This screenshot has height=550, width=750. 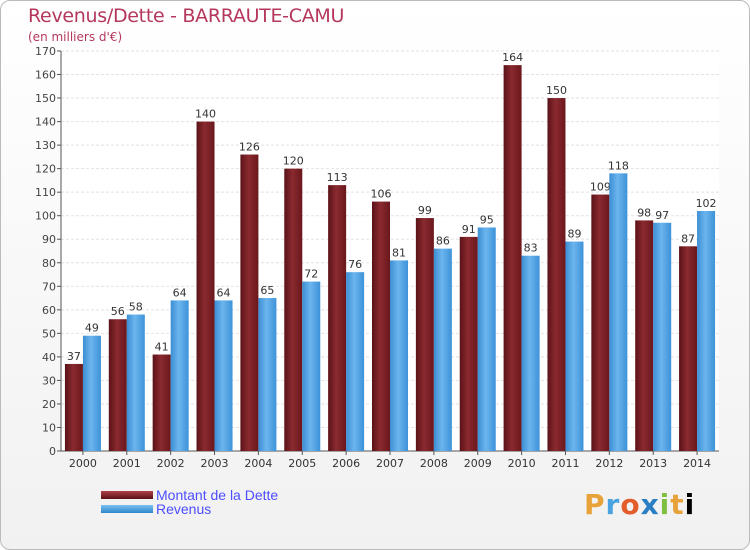 What do you see at coordinates (688, 238) in the screenshot?
I see `data-label-dette: 87` at bounding box center [688, 238].